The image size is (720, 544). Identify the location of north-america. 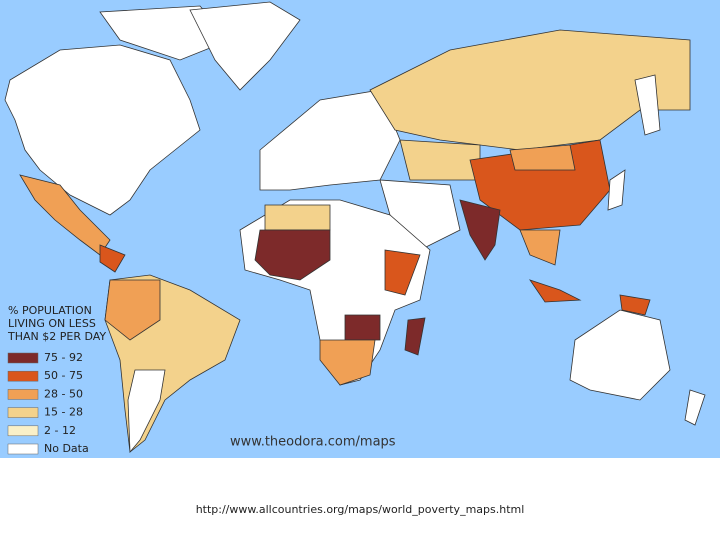
(102, 130).